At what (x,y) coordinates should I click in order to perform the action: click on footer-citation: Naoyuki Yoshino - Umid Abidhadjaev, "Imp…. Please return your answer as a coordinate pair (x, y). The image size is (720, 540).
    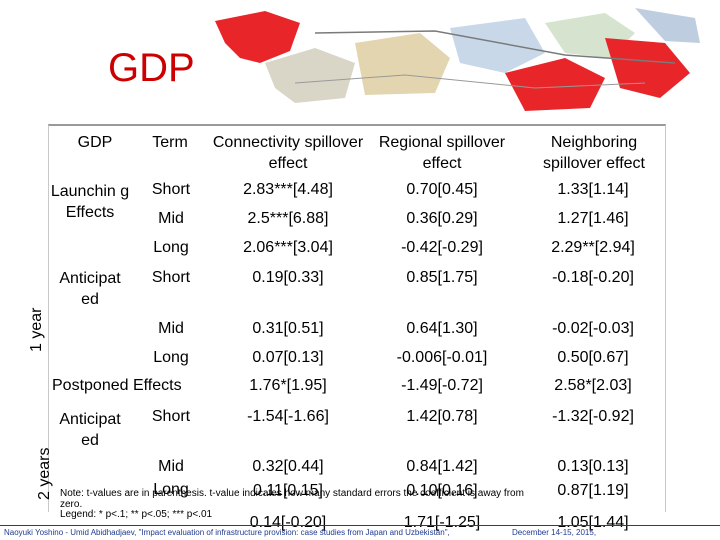
    Looking at the image, I should click on (227, 532).